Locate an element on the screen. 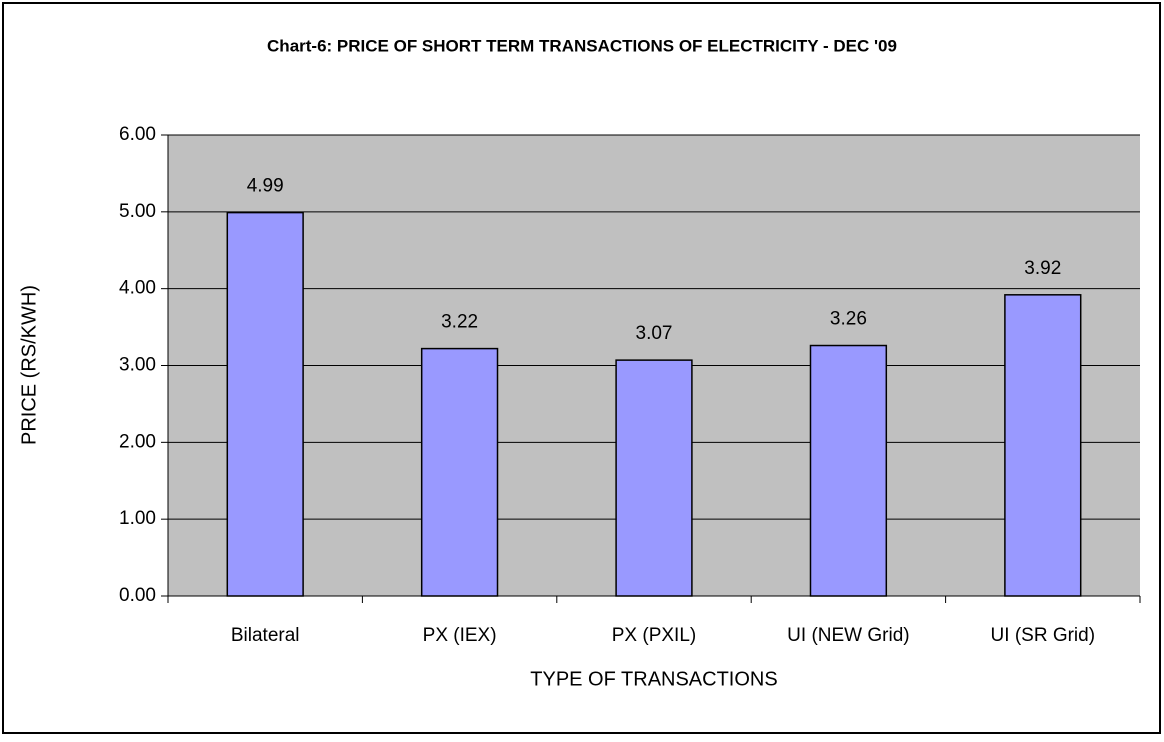  y-tick-label: 5.00 is located at coordinates (137, 211).